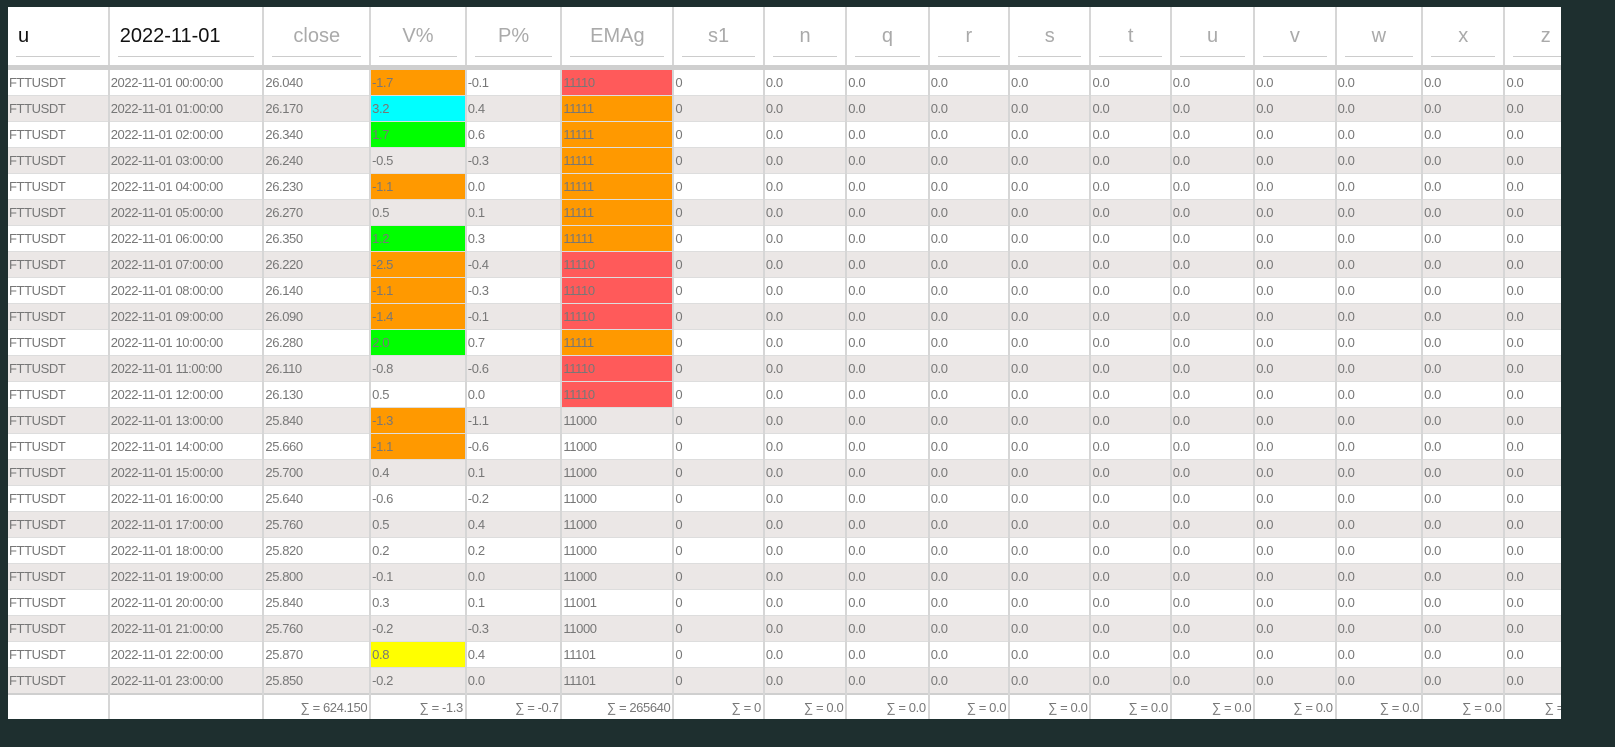 The height and width of the screenshot is (747, 1615). Describe the element at coordinates (514, 628) in the screenshot. I see `cell-p-pct: -0.3` at that location.